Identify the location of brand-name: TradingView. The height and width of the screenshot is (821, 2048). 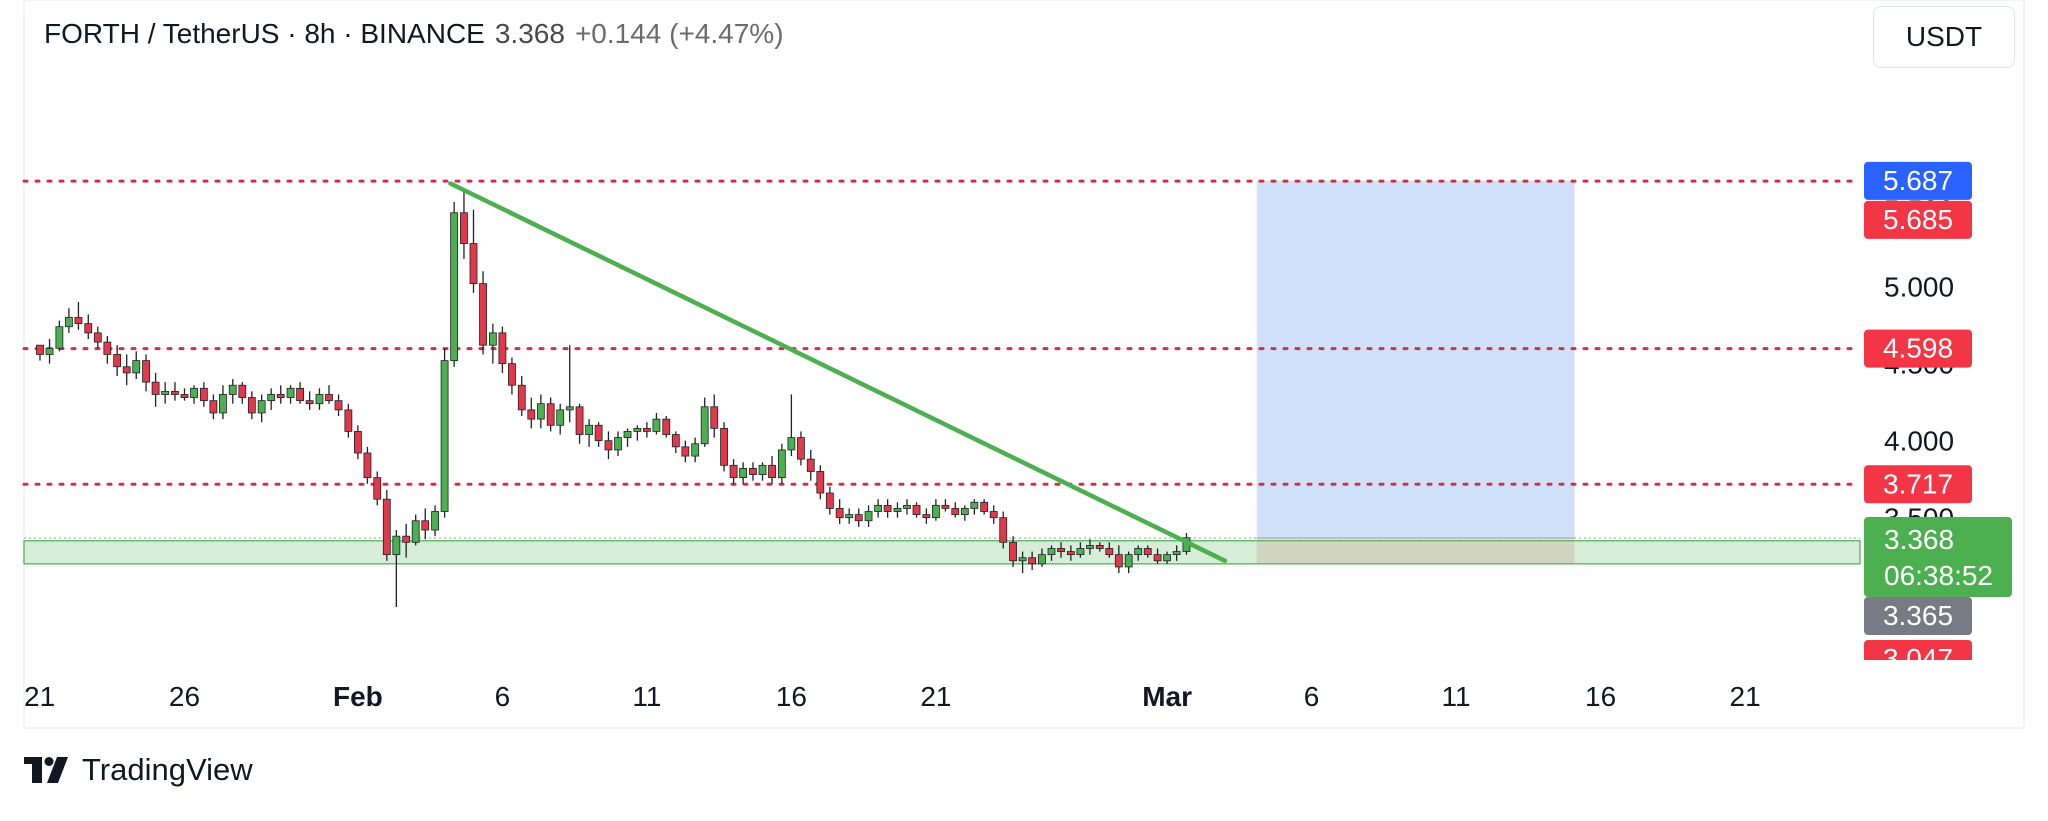
(167, 769).